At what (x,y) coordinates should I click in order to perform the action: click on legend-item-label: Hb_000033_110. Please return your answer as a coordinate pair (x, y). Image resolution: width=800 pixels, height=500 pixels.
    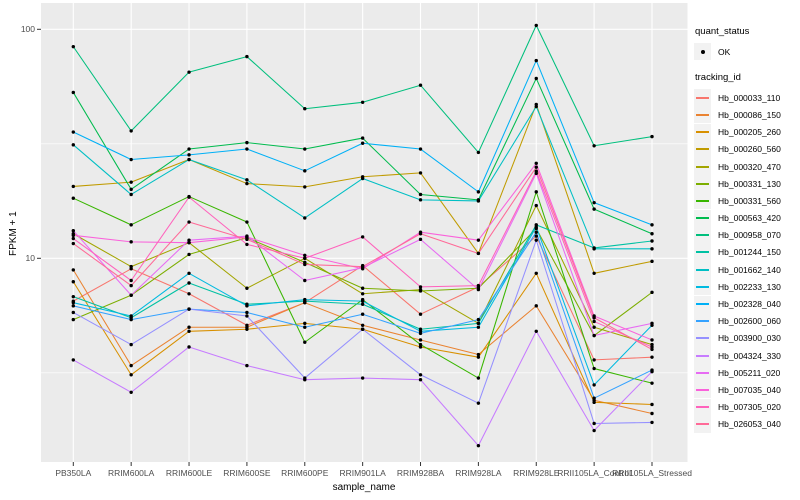
    Looking at the image, I should click on (749, 97).